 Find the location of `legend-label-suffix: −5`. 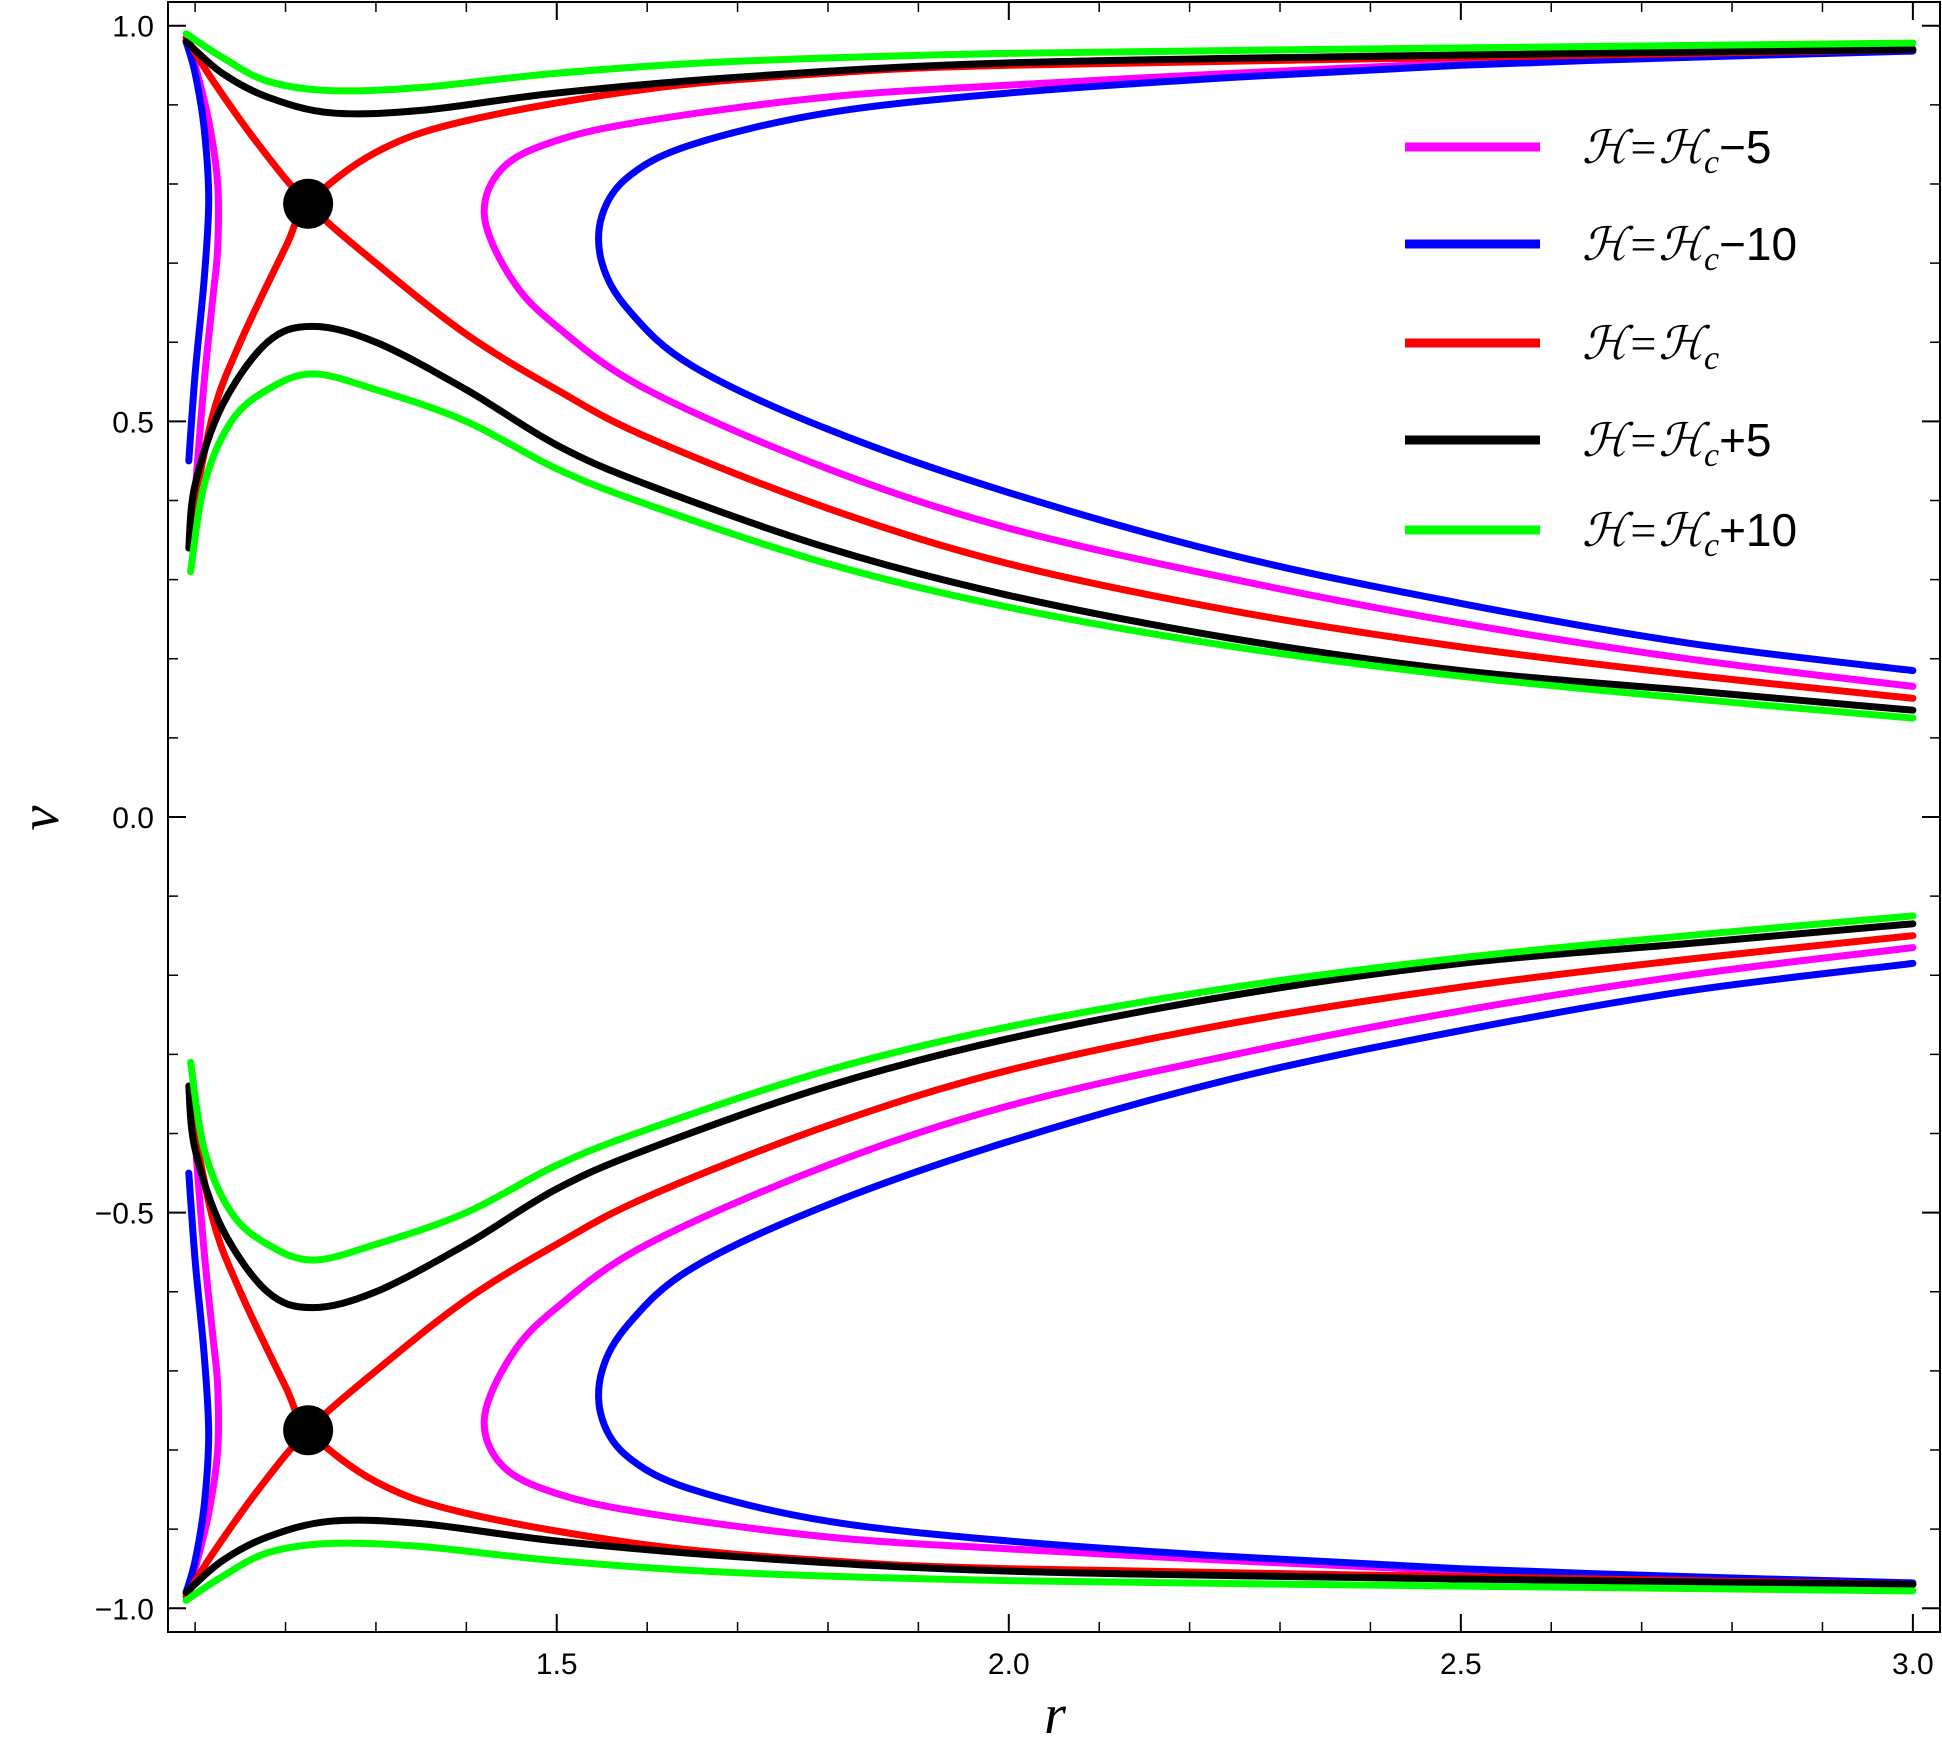

legend-label-suffix: −5 is located at coordinates (1745, 147).